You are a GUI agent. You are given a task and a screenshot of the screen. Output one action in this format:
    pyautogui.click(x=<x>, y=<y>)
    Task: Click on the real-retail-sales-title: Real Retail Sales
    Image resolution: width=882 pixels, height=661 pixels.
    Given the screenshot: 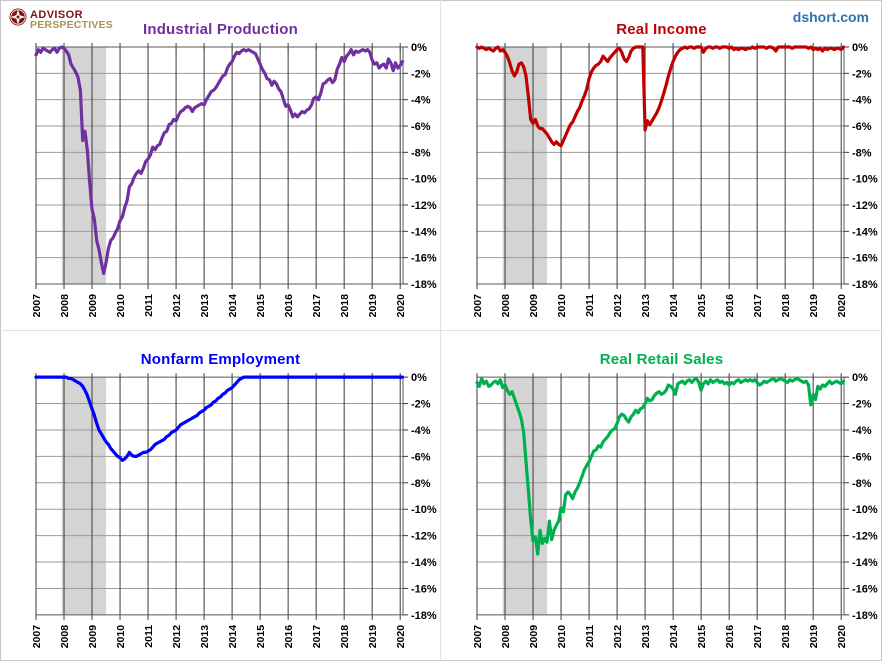 What is the action you would take?
    pyautogui.click(x=661, y=360)
    